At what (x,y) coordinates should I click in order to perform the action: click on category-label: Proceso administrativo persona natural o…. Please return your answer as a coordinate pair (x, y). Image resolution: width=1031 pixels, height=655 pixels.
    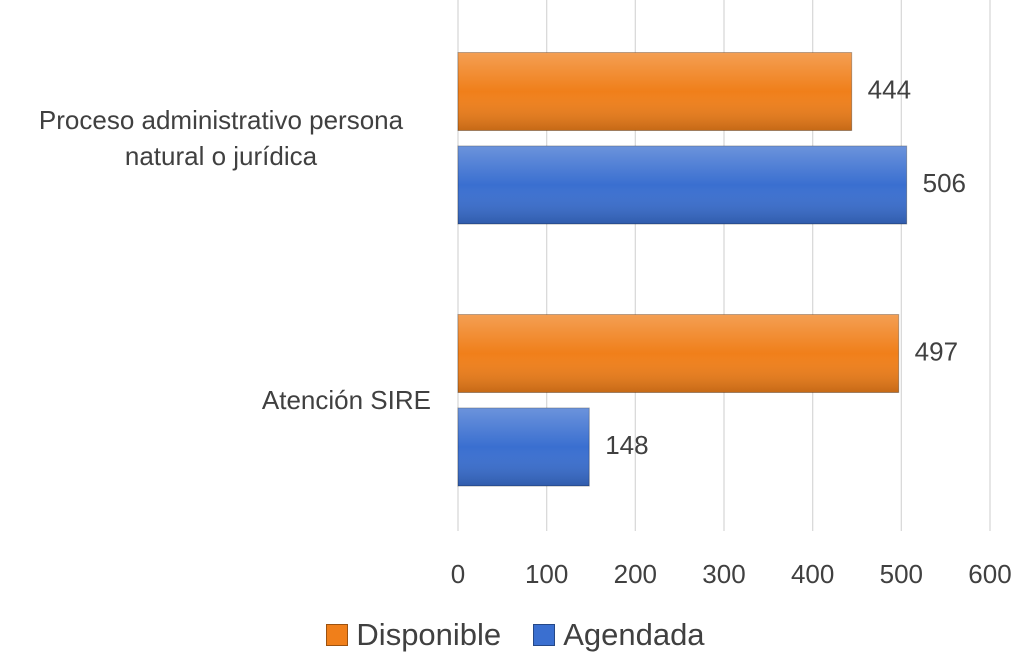
    Looking at the image, I should click on (221, 138).